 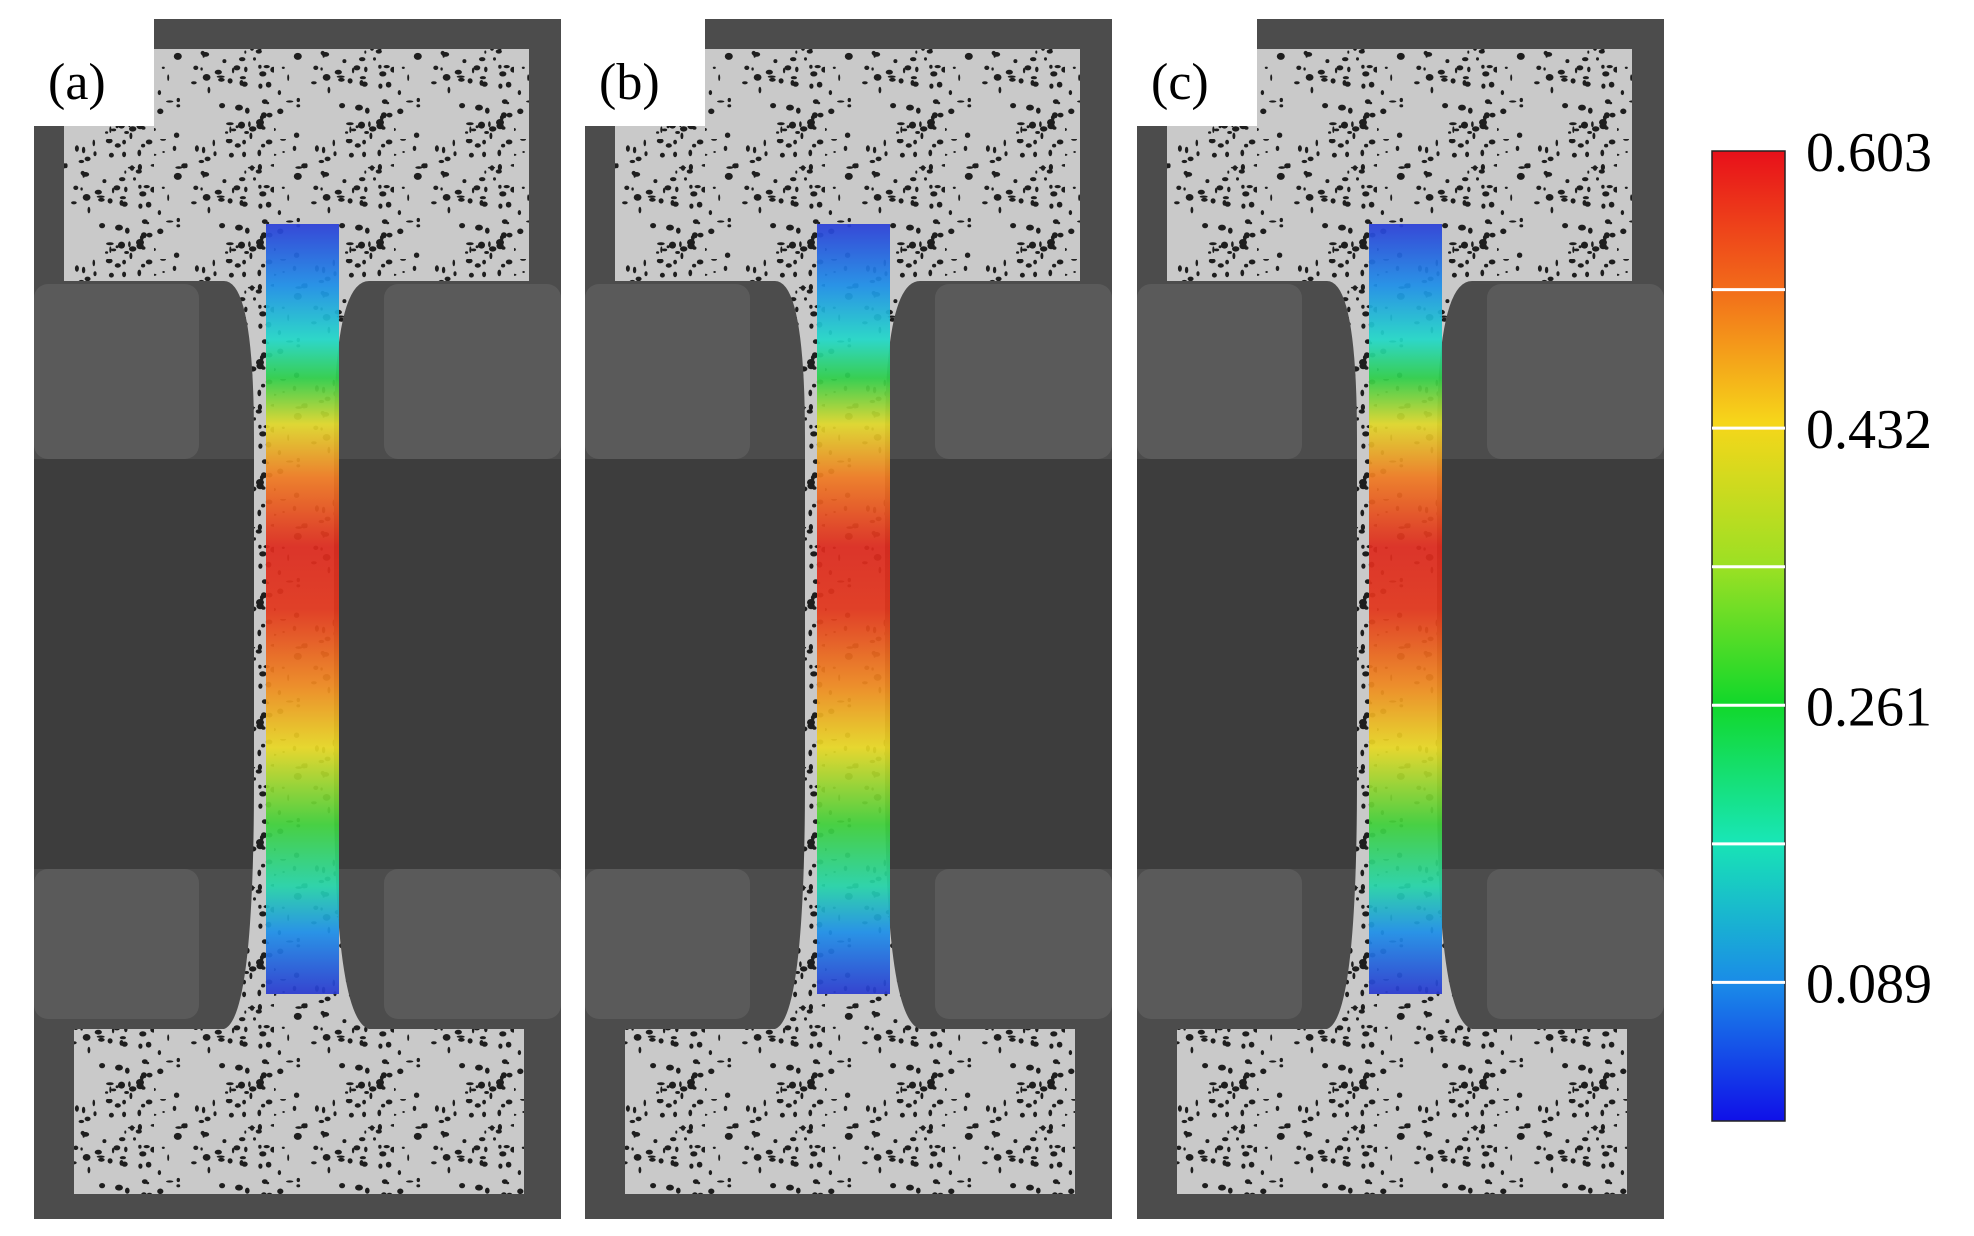 What do you see at coordinates (1869, 430) in the screenshot?
I see `colorbar-label: 0.432` at bounding box center [1869, 430].